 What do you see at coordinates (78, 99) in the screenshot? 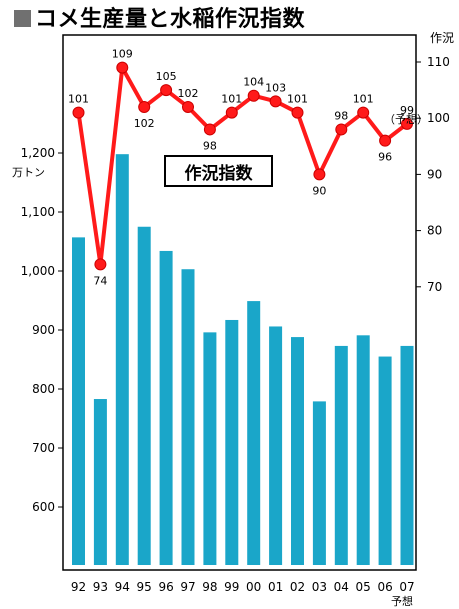
I see `index-label-92: 101` at bounding box center [78, 99].